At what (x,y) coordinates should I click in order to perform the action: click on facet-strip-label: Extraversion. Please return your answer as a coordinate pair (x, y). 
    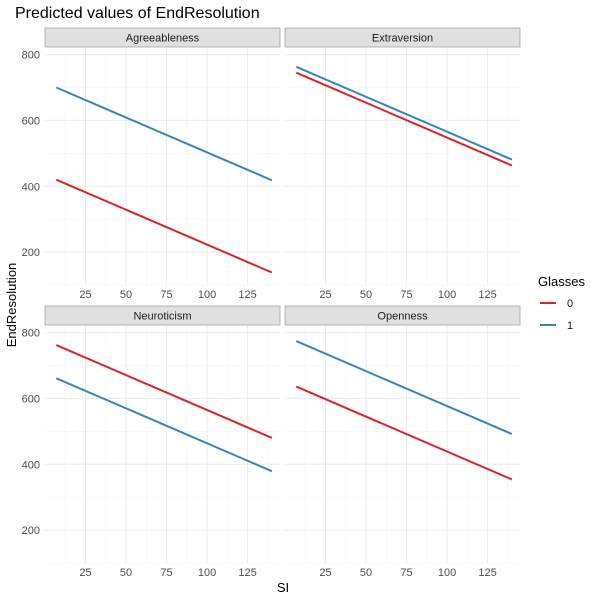
    Looking at the image, I should click on (402, 39).